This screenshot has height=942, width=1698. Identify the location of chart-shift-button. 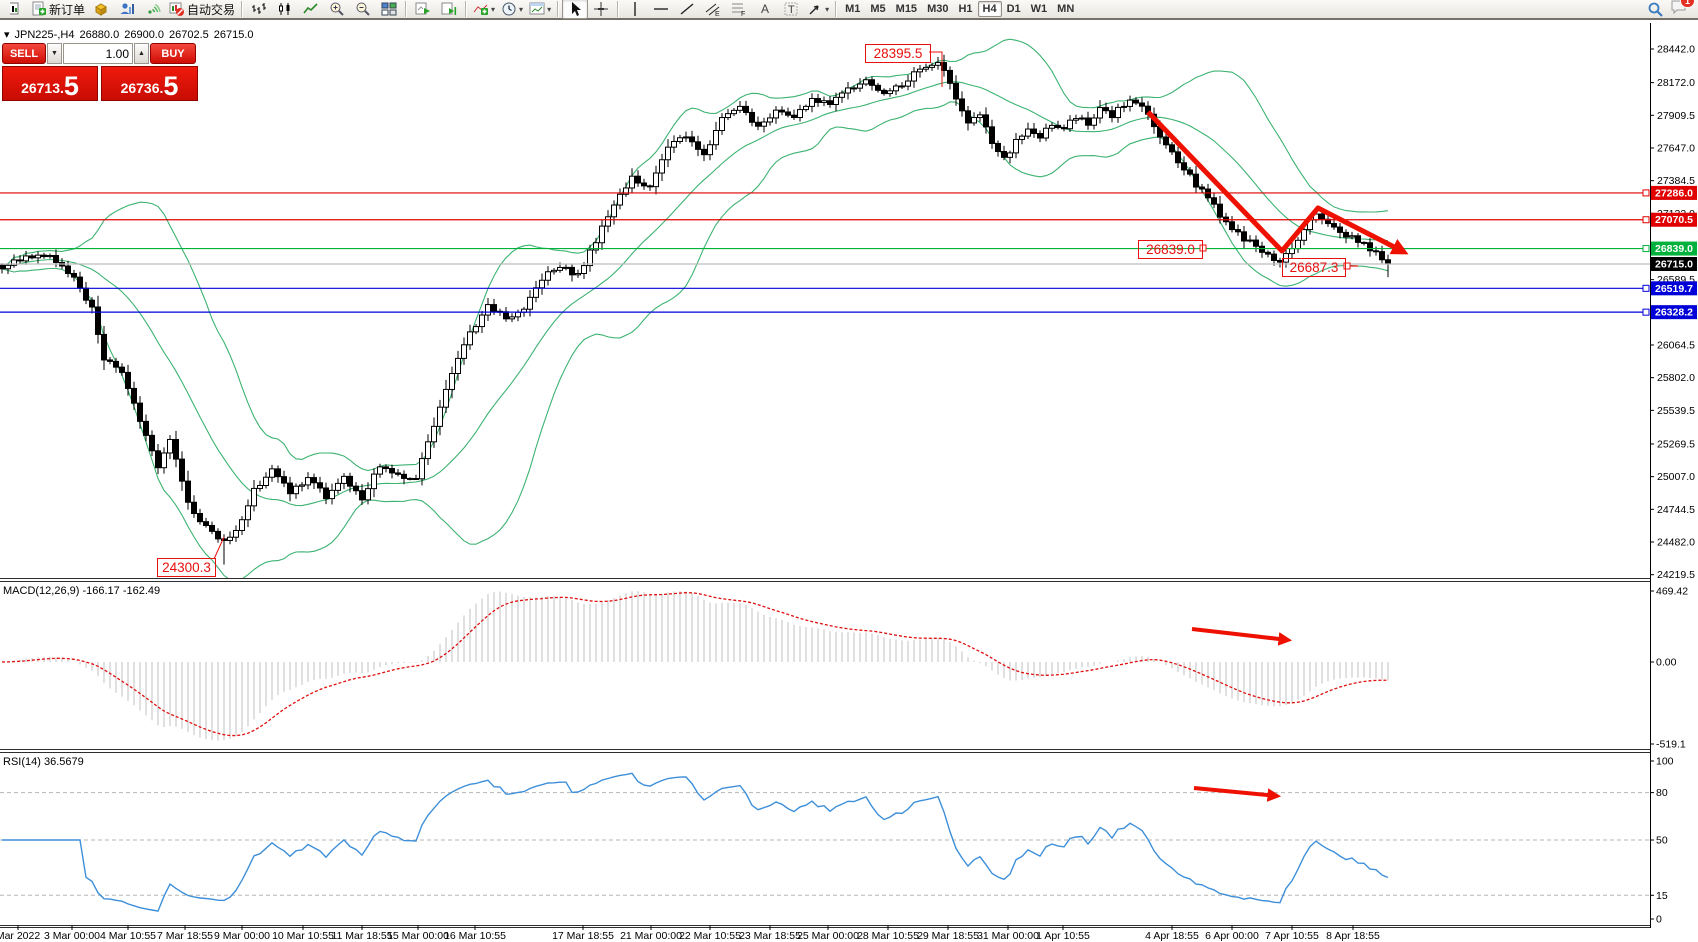
(449, 9).